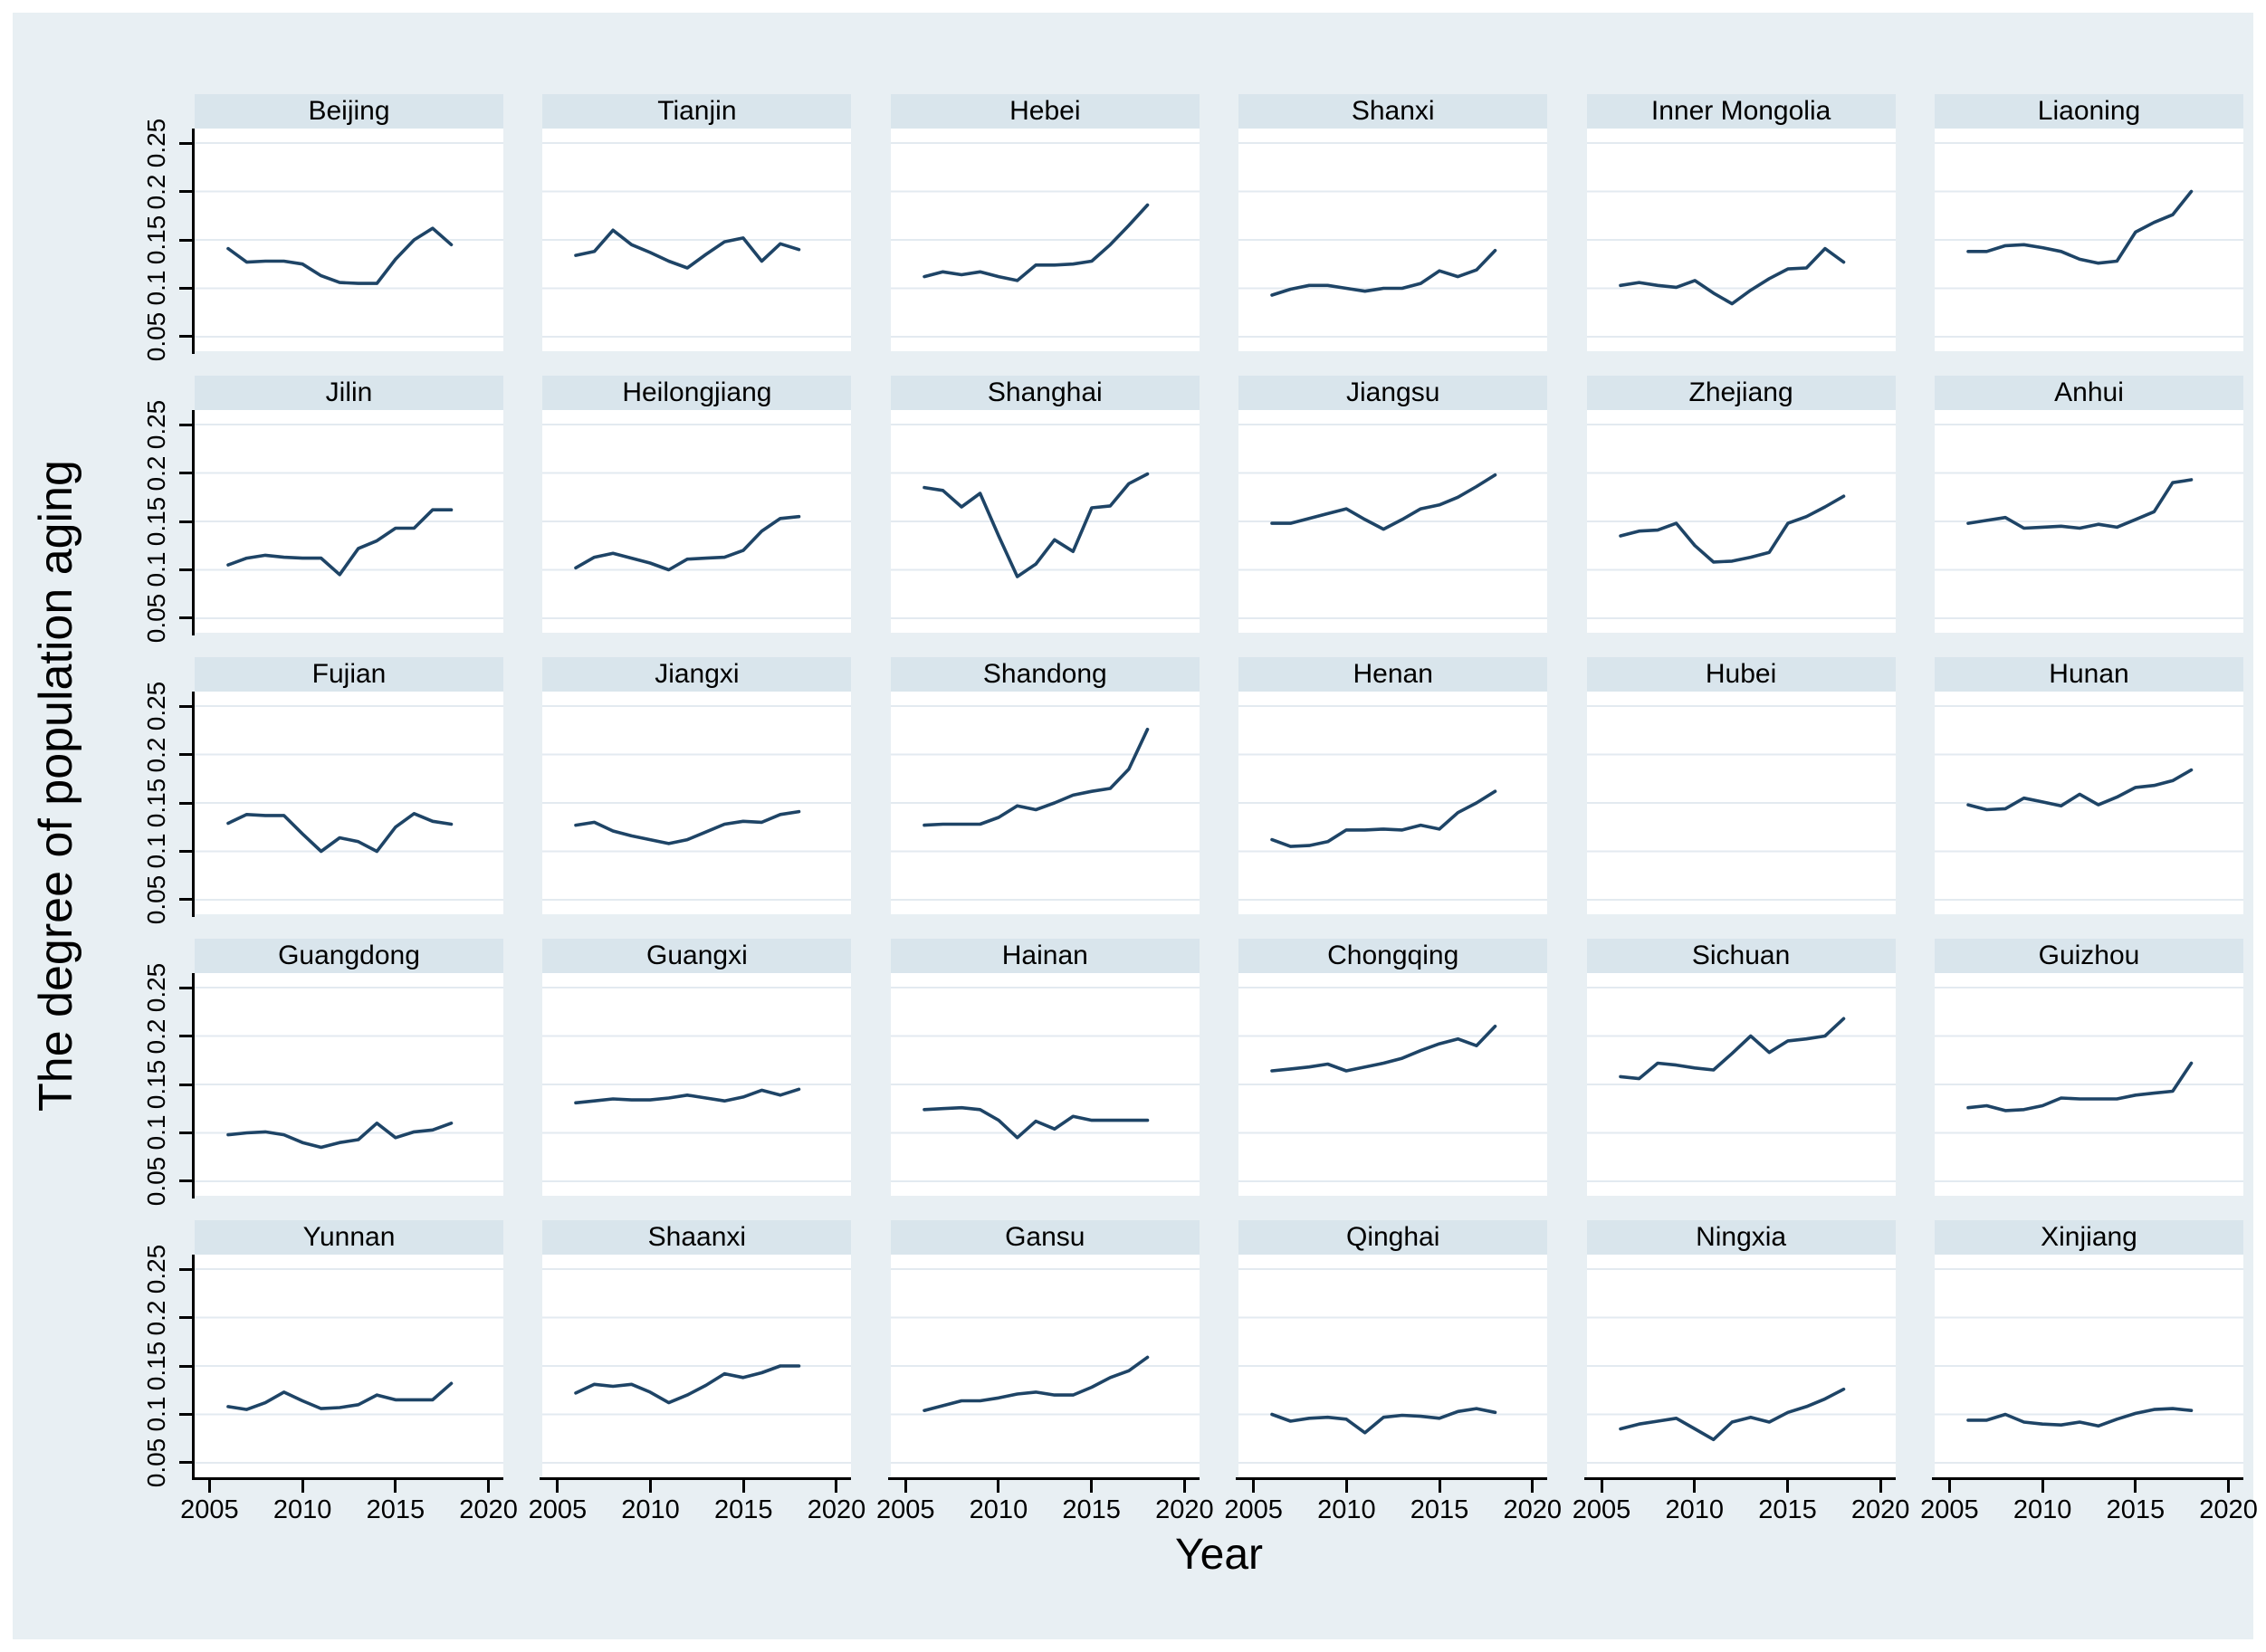  What do you see at coordinates (1741, 111) in the screenshot?
I see `panel-title-inner-mongolia: Inner Mongolia` at bounding box center [1741, 111].